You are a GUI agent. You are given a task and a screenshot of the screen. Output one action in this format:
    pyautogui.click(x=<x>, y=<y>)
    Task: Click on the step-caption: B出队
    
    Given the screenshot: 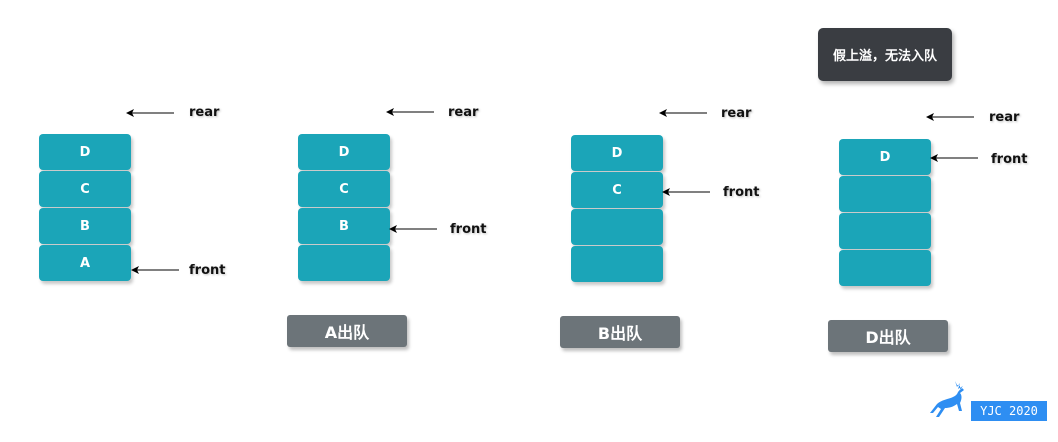 What is the action you would take?
    pyautogui.click(x=620, y=332)
    